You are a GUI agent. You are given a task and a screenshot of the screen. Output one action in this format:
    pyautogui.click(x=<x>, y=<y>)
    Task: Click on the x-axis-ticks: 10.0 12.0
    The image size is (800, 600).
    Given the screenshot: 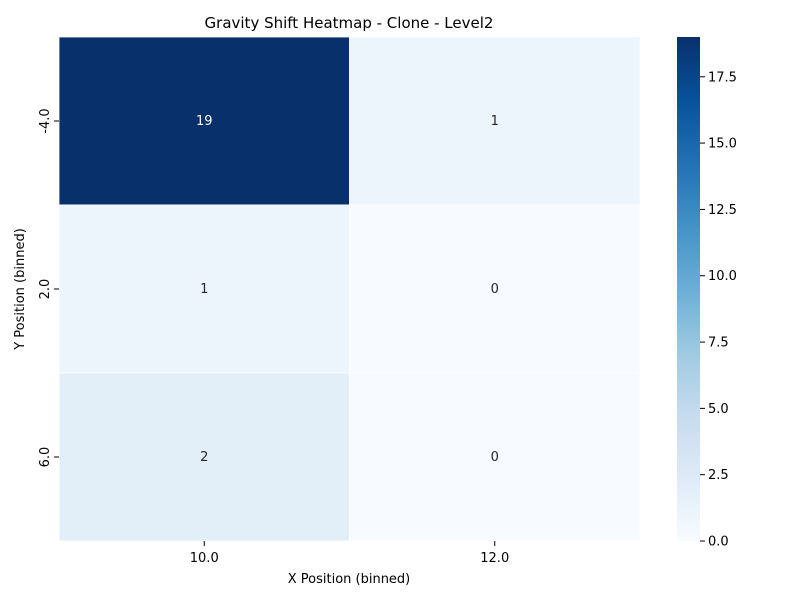 What is the action you would take?
    pyautogui.click(x=349, y=553)
    